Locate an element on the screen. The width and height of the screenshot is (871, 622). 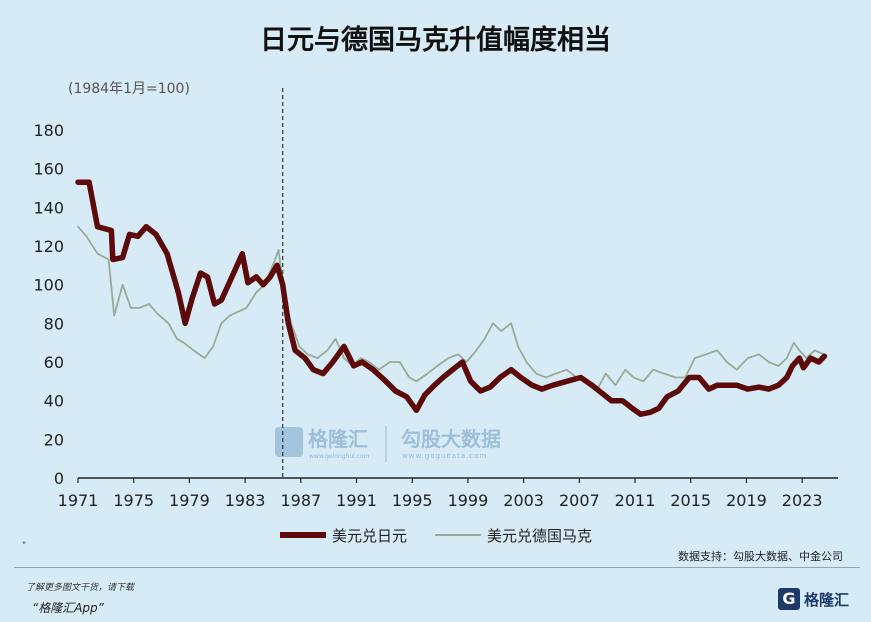
watermark-right-url: www.gogudata.com is located at coordinates (444, 456).